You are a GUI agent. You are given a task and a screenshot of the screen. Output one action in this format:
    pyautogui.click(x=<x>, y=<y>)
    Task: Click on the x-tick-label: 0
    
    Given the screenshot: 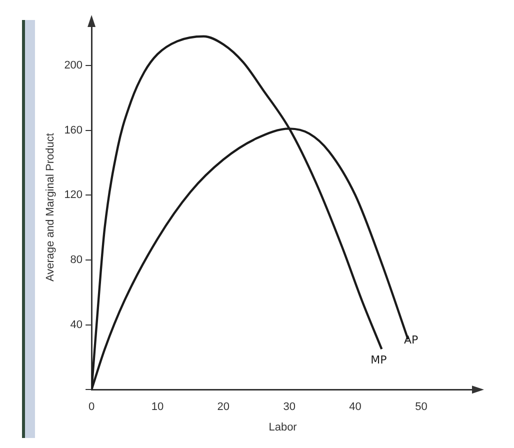 What is the action you would take?
    pyautogui.click(x=91, y=407)
    